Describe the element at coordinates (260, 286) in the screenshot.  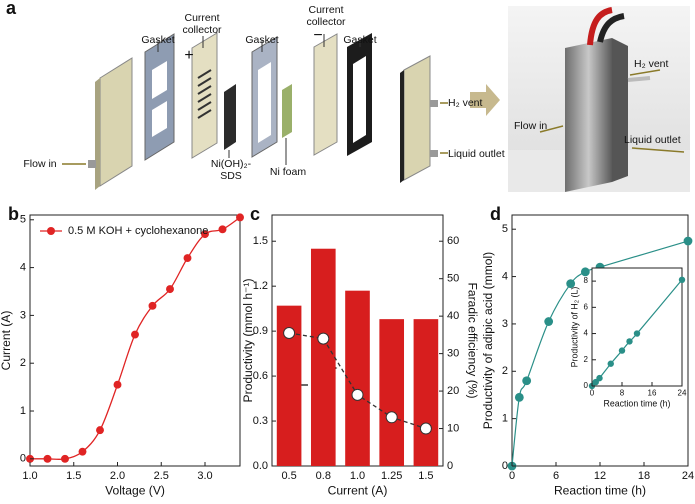
I see `y-tick-label: 1.2` at that location.